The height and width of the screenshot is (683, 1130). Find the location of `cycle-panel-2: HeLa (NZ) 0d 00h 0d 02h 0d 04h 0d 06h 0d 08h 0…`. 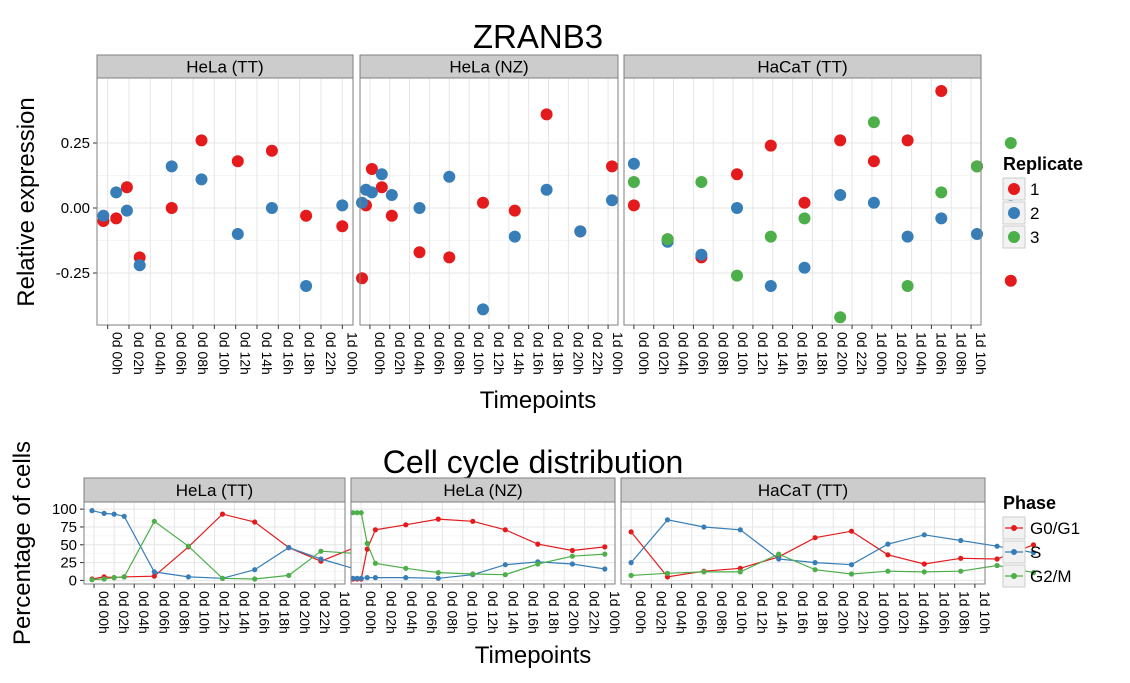

cycle-panel-2: HeLa (NZ) 0d 00h 0d 02h 0d 04h 0d 06h 0d 08h 0… is located at coordinates (486, 555).